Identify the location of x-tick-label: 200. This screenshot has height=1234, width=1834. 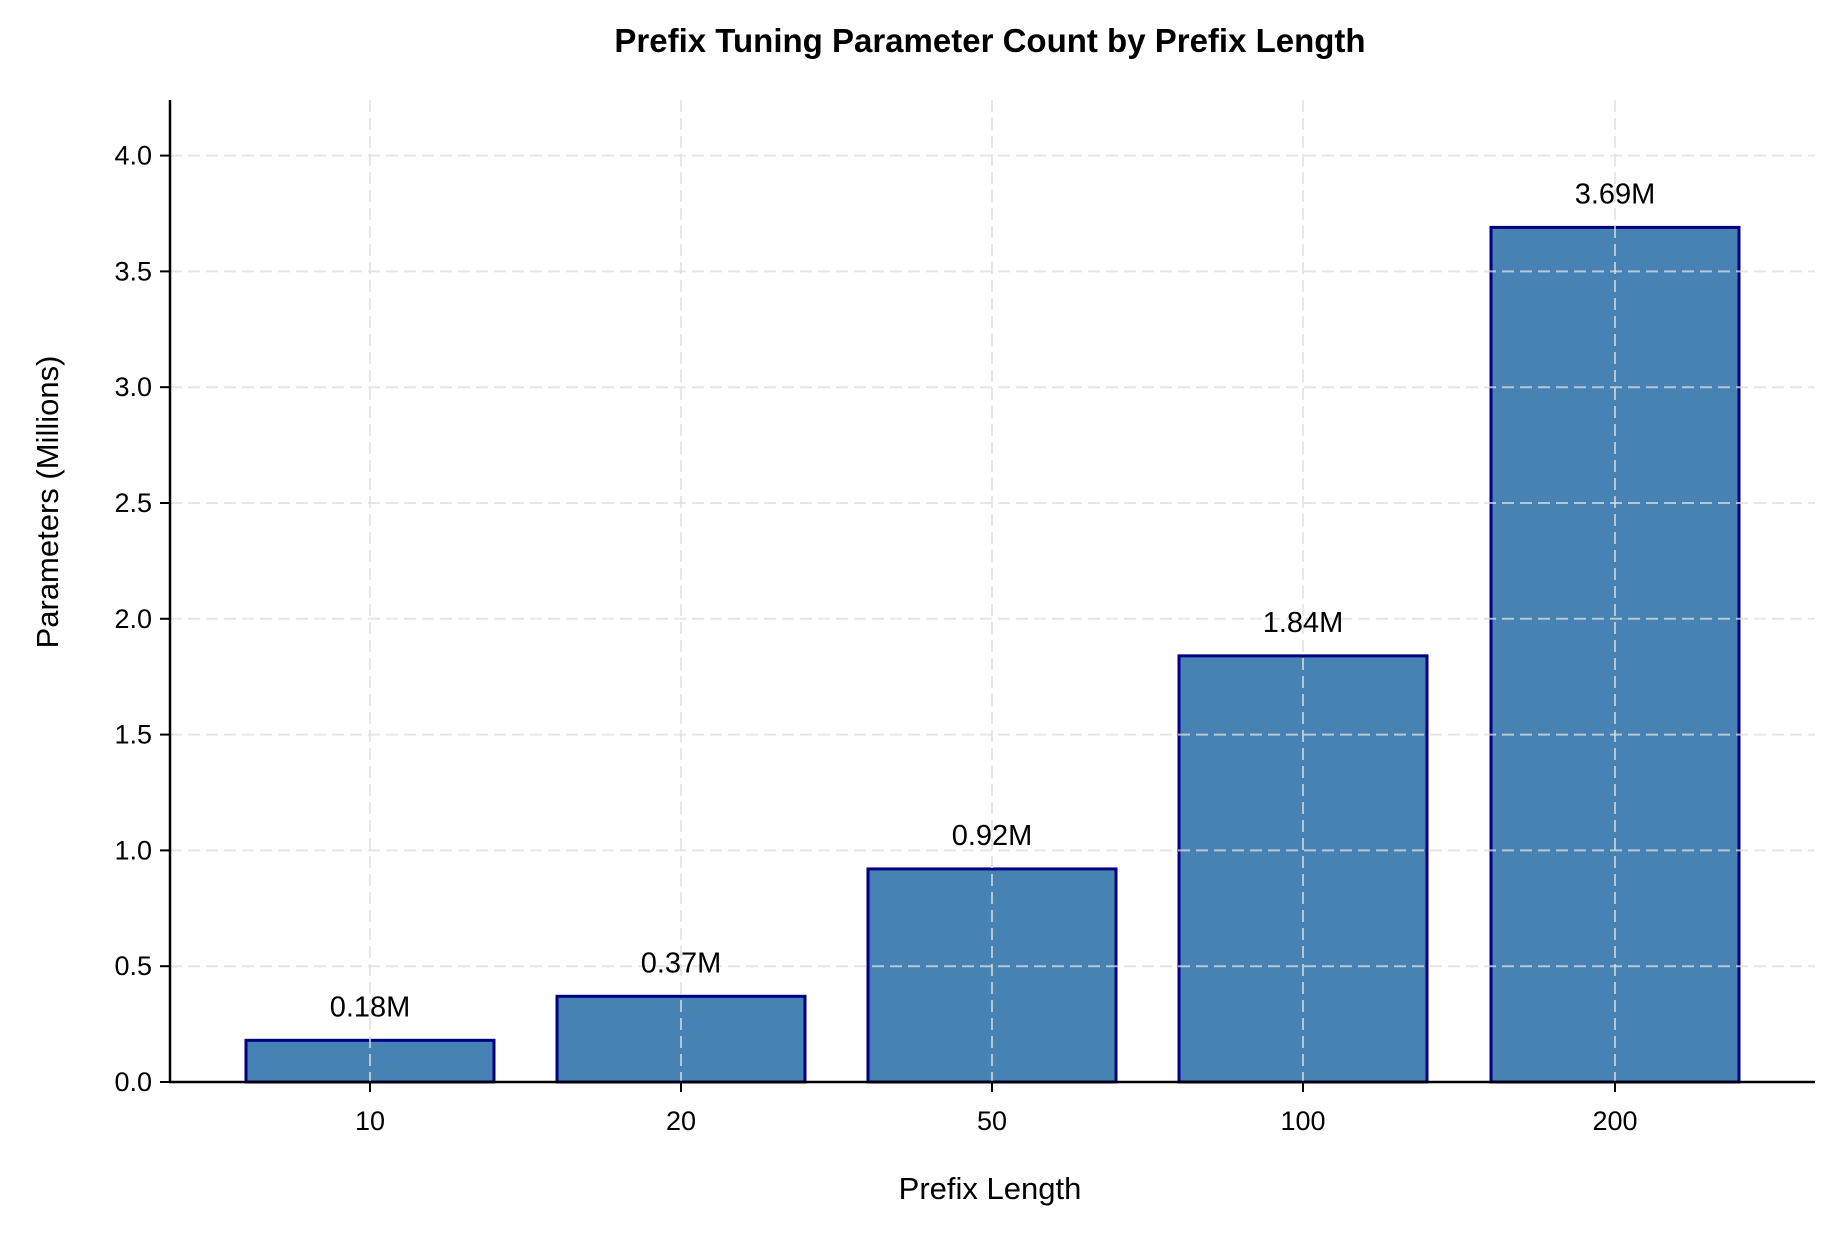
(1614, 1121).